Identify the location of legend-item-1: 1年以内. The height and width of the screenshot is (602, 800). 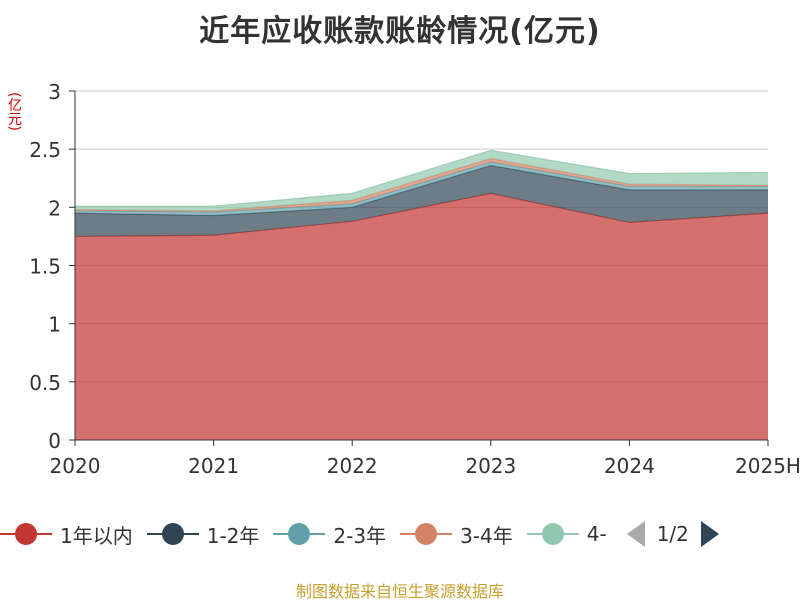
(66, 534).